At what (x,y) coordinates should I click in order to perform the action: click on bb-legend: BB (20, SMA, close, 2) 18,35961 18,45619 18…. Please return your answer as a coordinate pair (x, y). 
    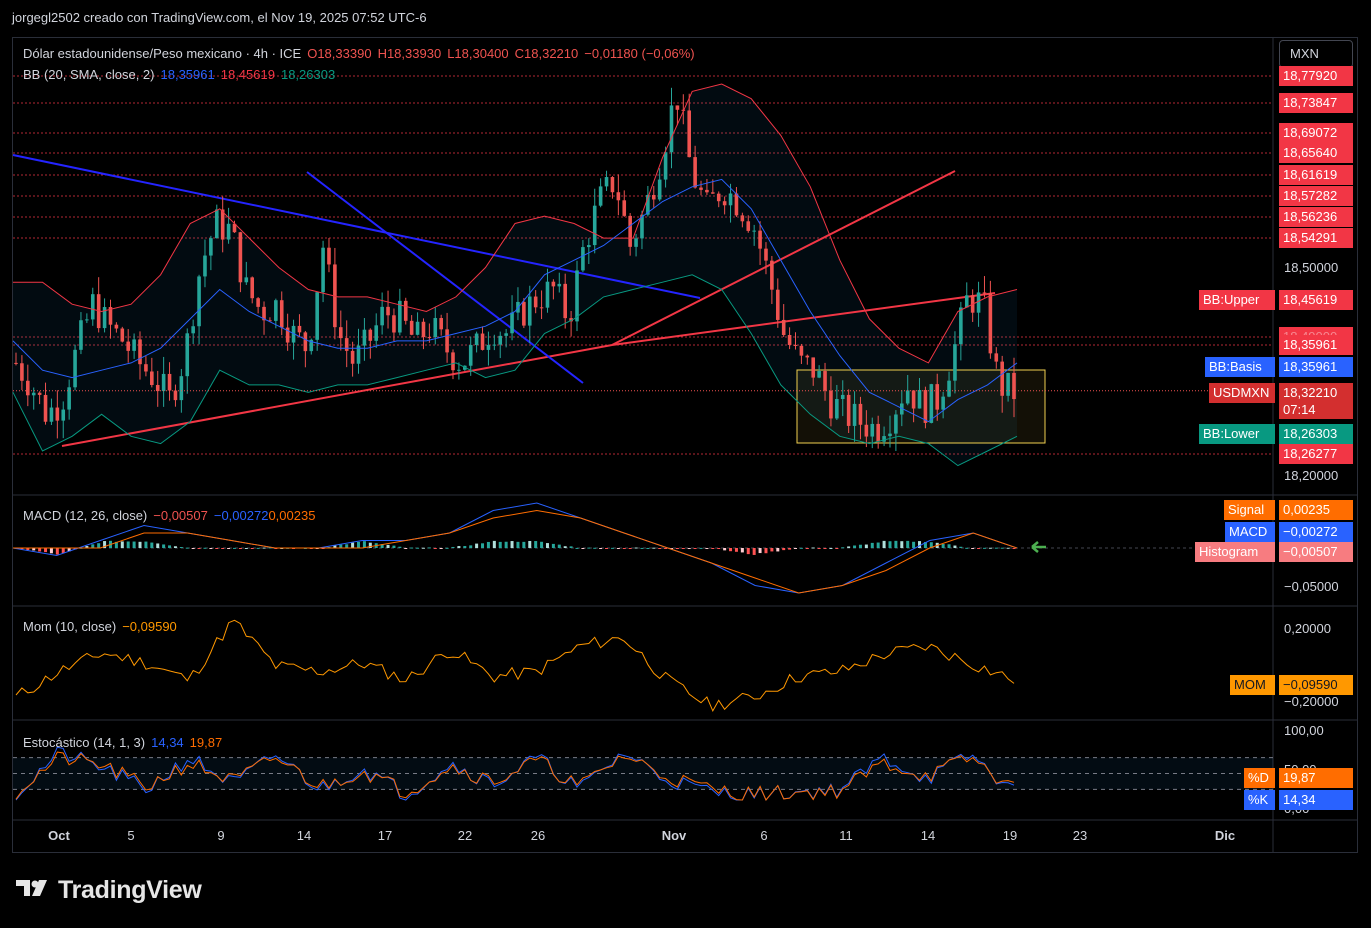
    Looking at the image, I should click on (182, 74).